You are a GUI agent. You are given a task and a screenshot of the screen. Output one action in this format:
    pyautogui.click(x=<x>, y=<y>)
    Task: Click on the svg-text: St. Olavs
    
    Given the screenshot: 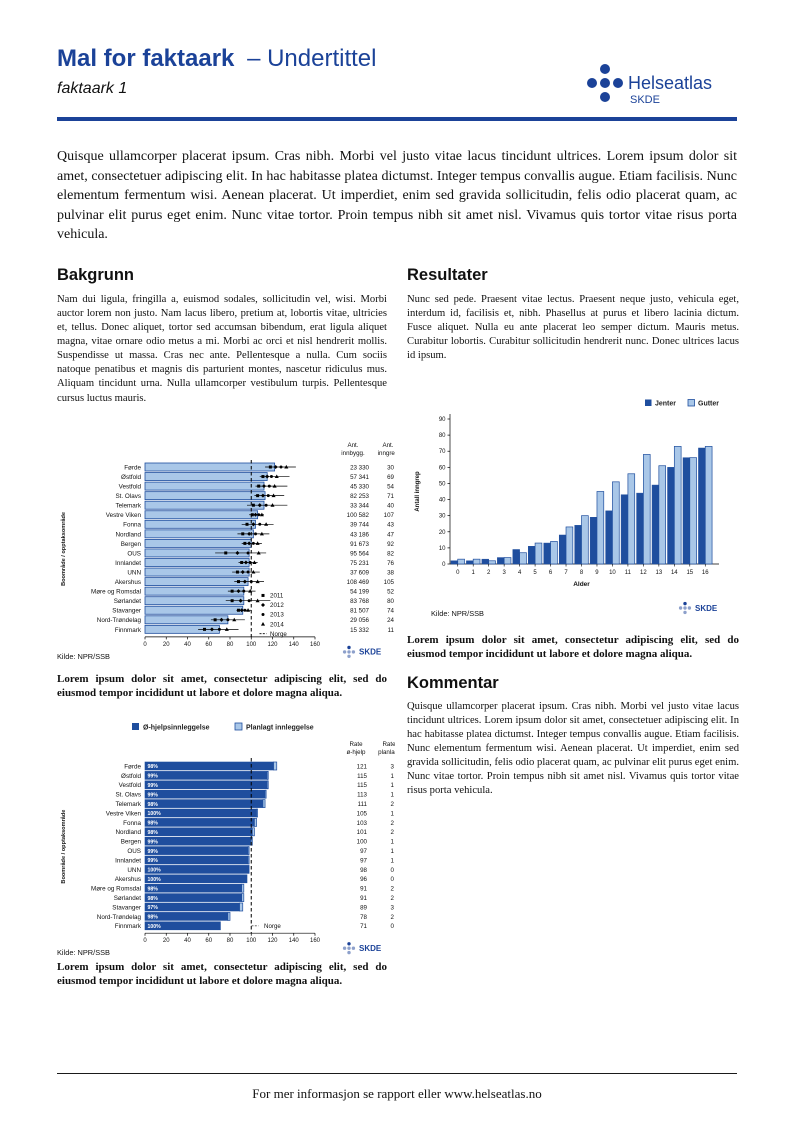 What is the action you would take?
    pyautogui.click(x=128, y=795)
    